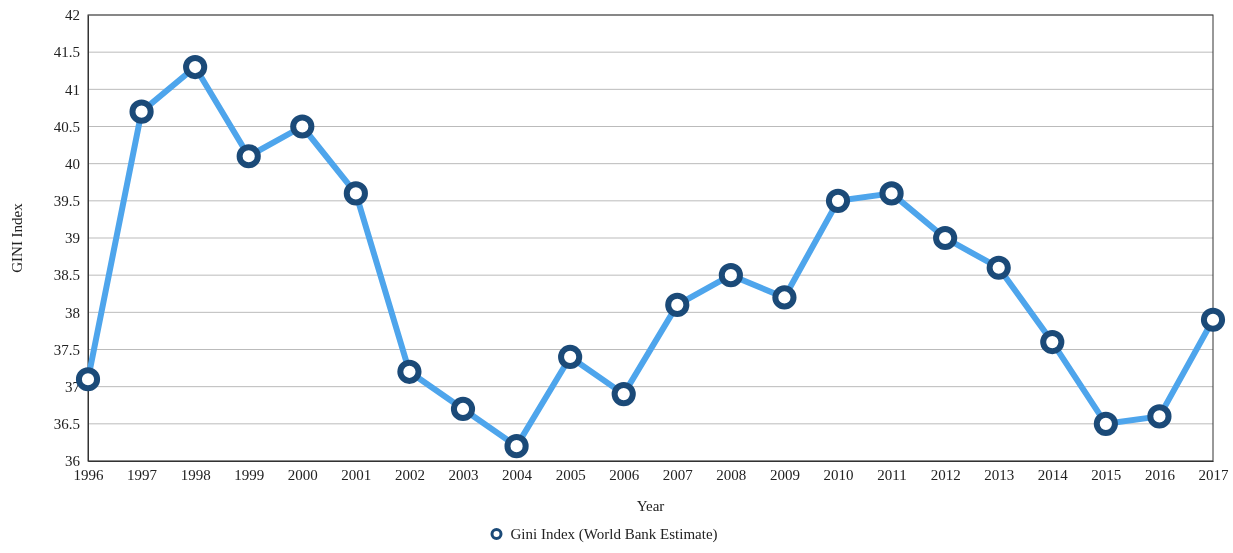 This screenshot has width=1233, height=553. I want to click on y-tick-label: 41, so click(72, 89).